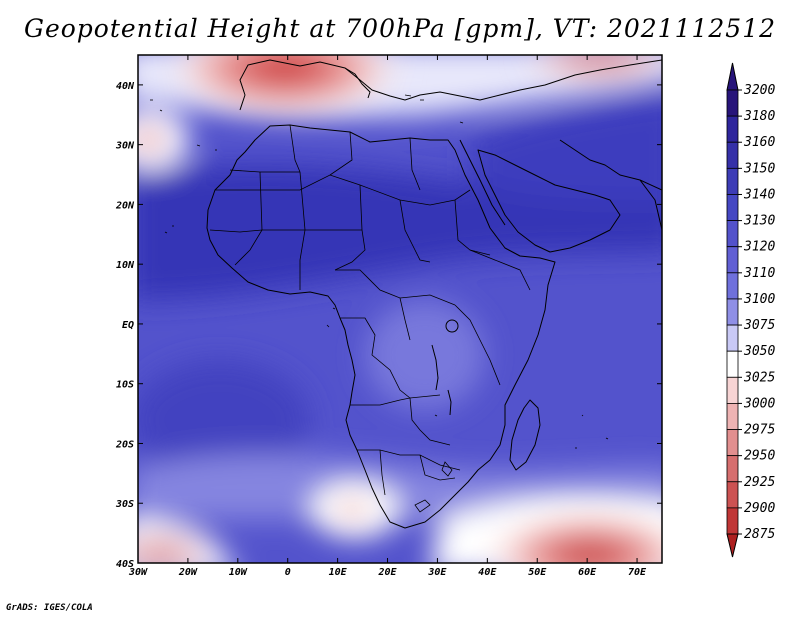 Image resolution: width=800 pixels, height=618 pixels. What do you see at coordinates (437, 572) in the screenshot?
I see `x-tick-label: 30E` at bounding box center [437, 572].